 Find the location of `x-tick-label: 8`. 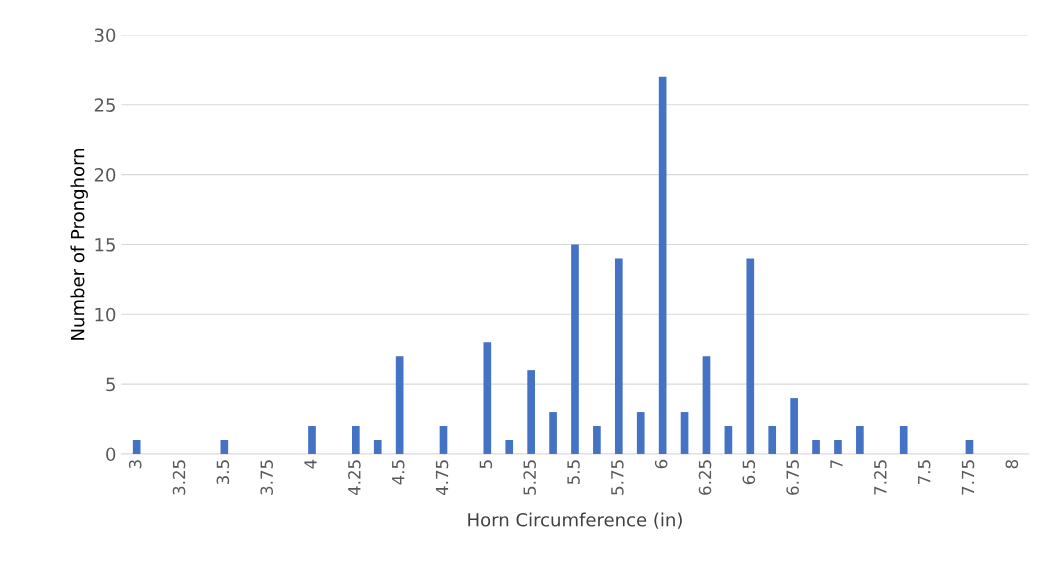

x-tick-label: 8 is located at coordinates (1012, 464).